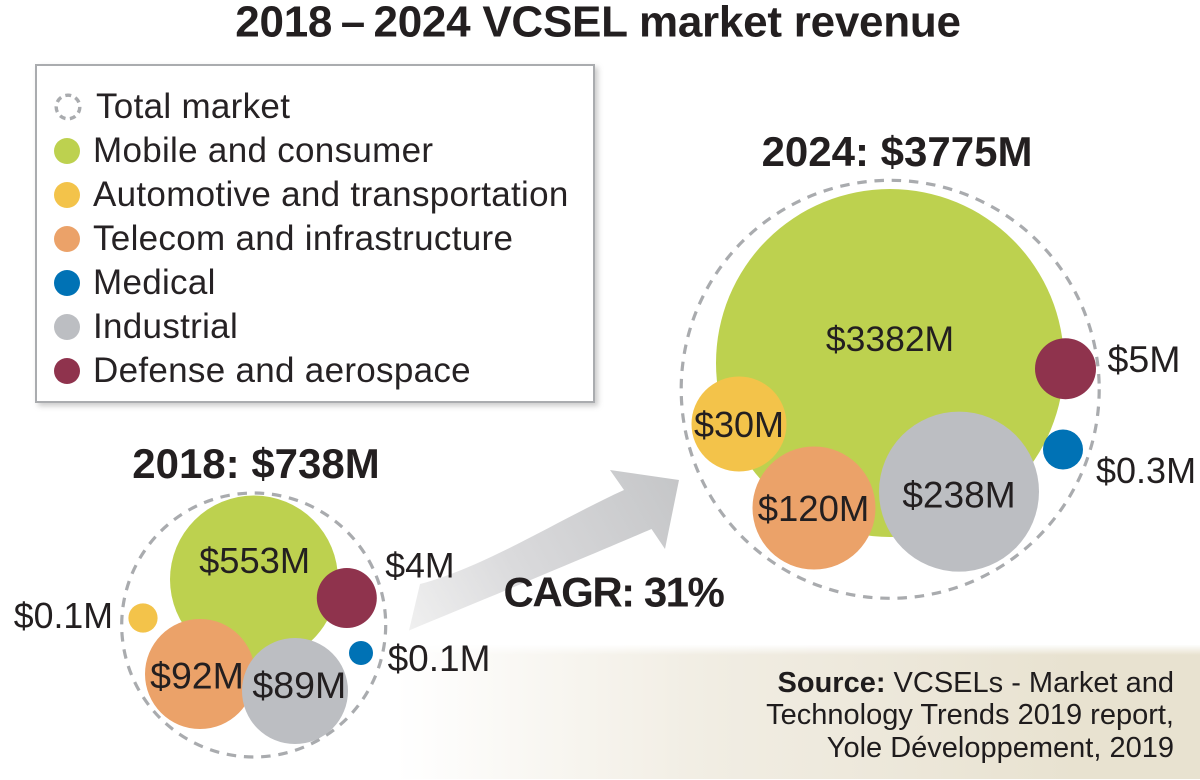  I want to click on svg-text:2018 – 2024 VCSEL market reven: 2018 – 2024 VCSEL market revenue, so click(598, 23).